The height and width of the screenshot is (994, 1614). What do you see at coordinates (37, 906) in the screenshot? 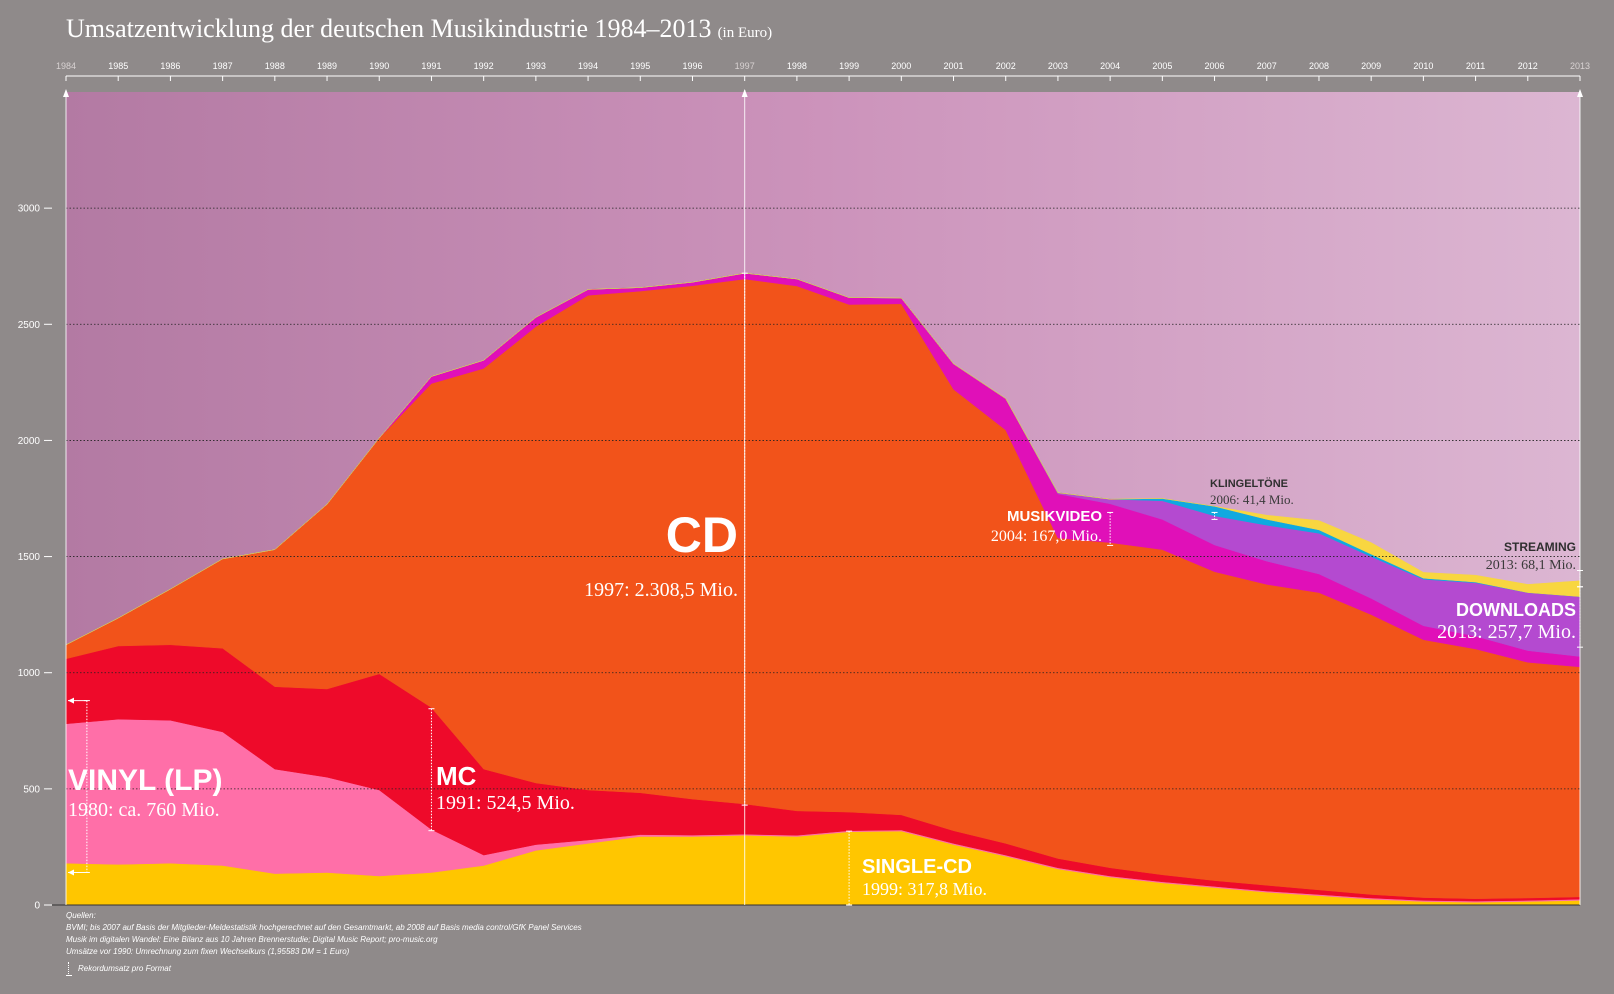
I see `y-tick-label: 0` at bounding box center [37, 906].